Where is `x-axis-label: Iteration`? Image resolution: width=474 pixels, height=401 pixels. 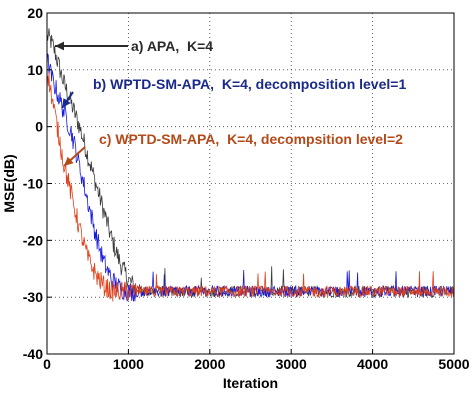
x-axis-label: Iteration is located at coordinates (250, 383).